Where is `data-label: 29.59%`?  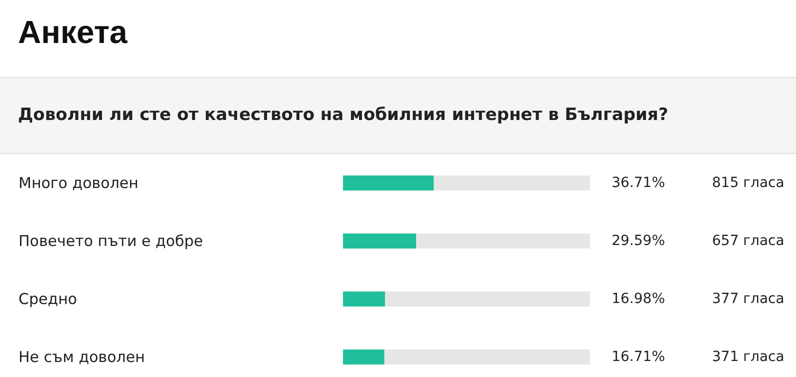 data-label: 29.59% is located at coordinates (638, 241).